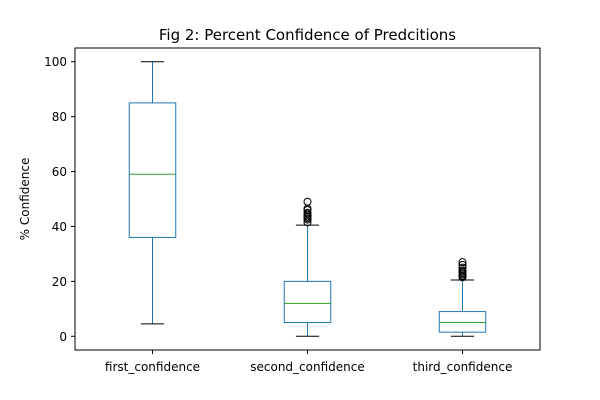 This screenshot has width=600, height=400. Describe the element at coordinates (63, 337) in the screenshot. I see `y-tick-label: 0` at that location.